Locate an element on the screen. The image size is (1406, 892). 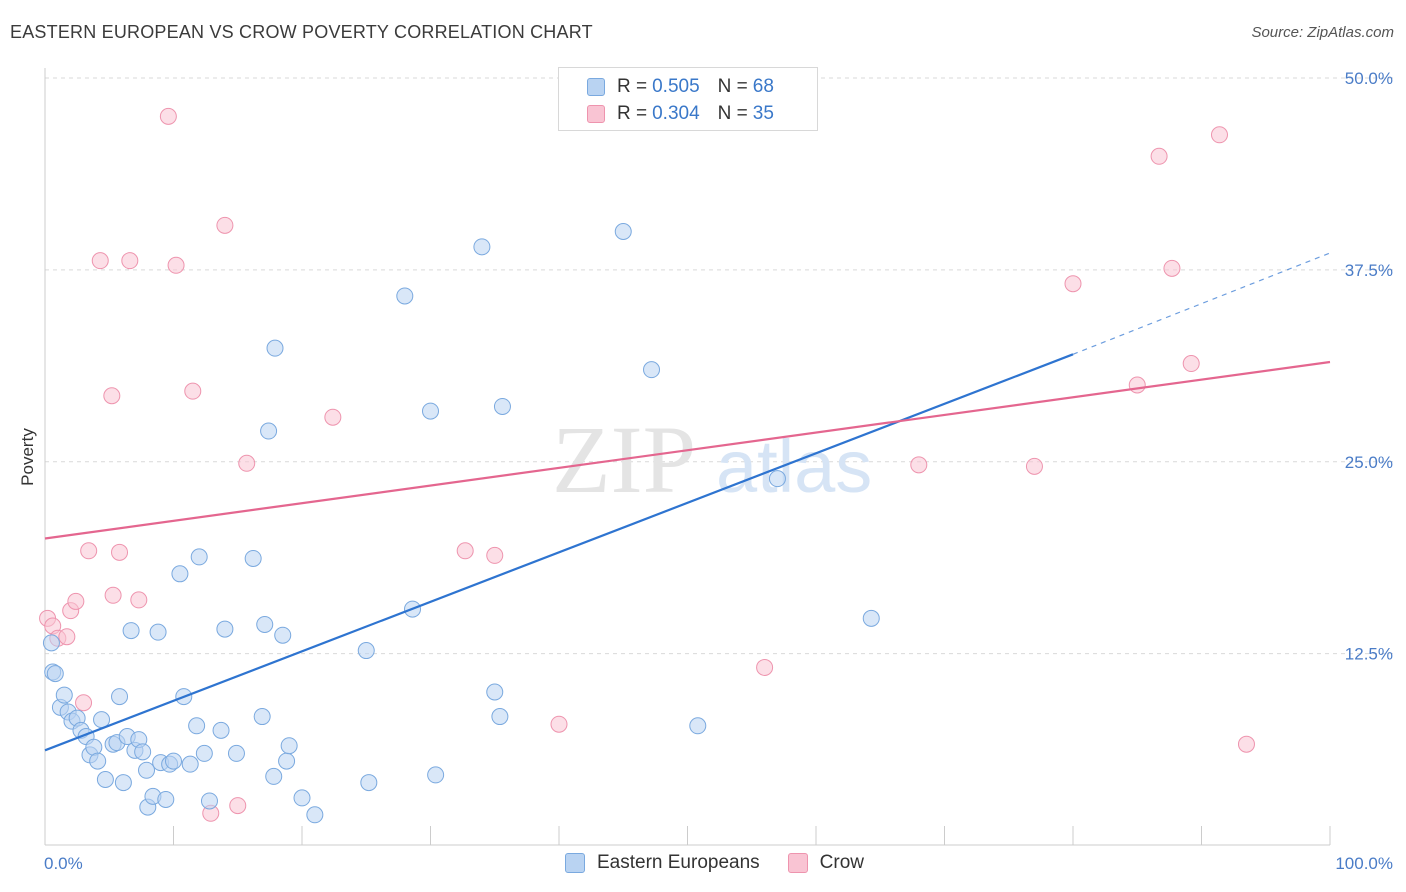
bottom-legend: Eastern Europeans Crow is located at coordinates (728, 863).